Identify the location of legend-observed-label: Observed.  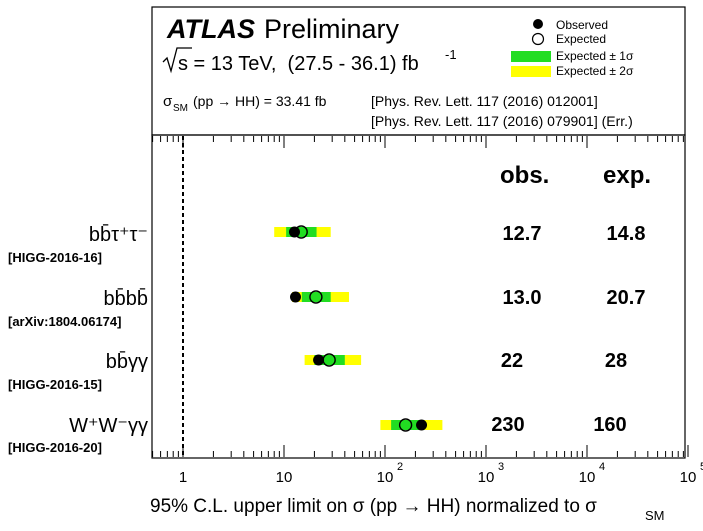
(582, 25).